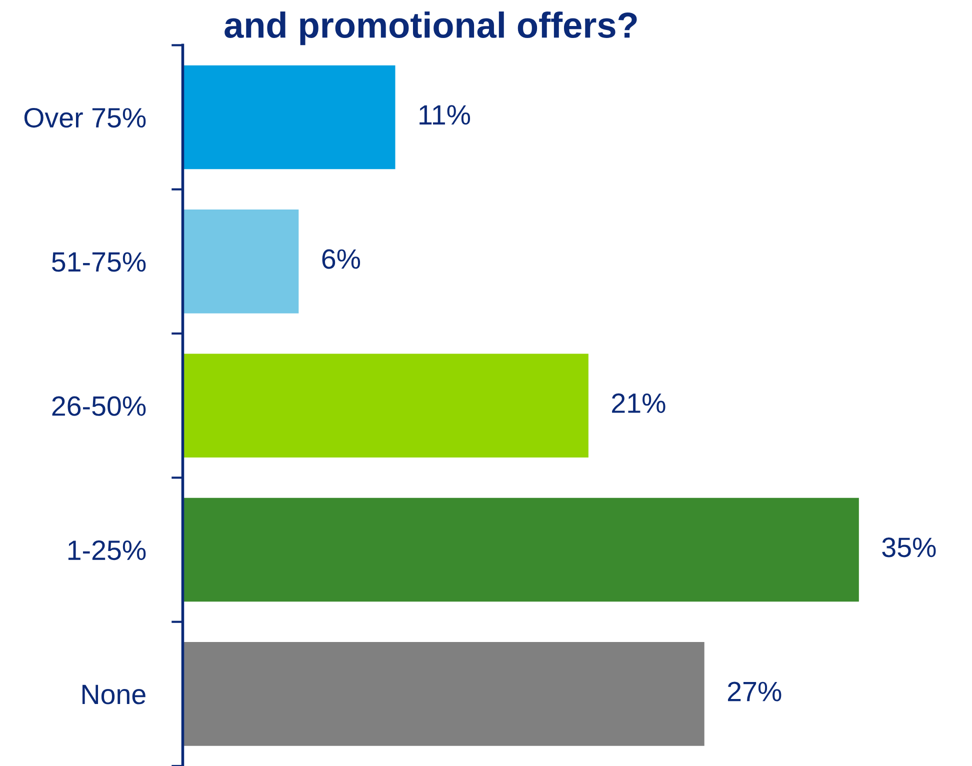 The image size is (972, 766). I want to click on y-tick-label: 1-25%, so click(107, 550).